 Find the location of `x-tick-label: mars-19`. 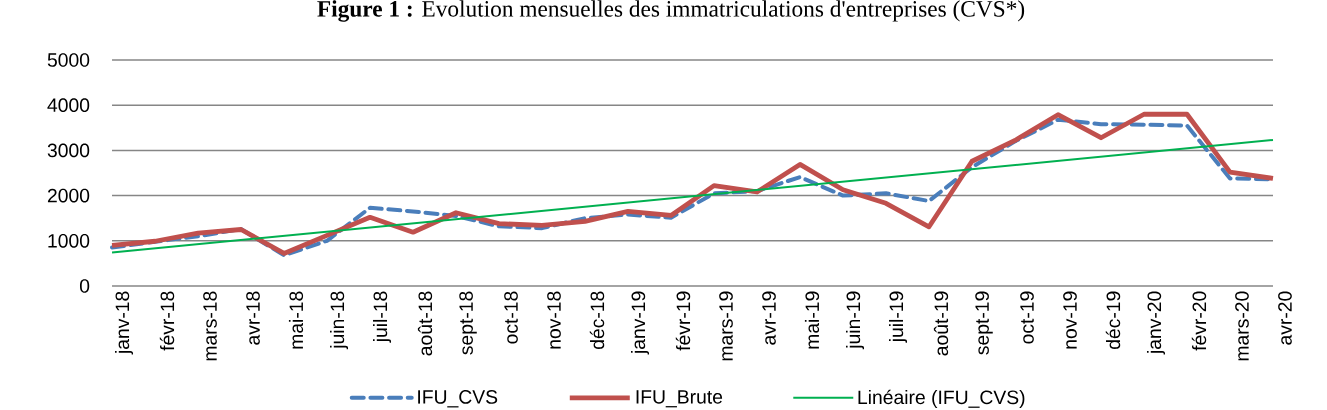

x-tick-label: mars-19 is located at coordinates (726, 326).